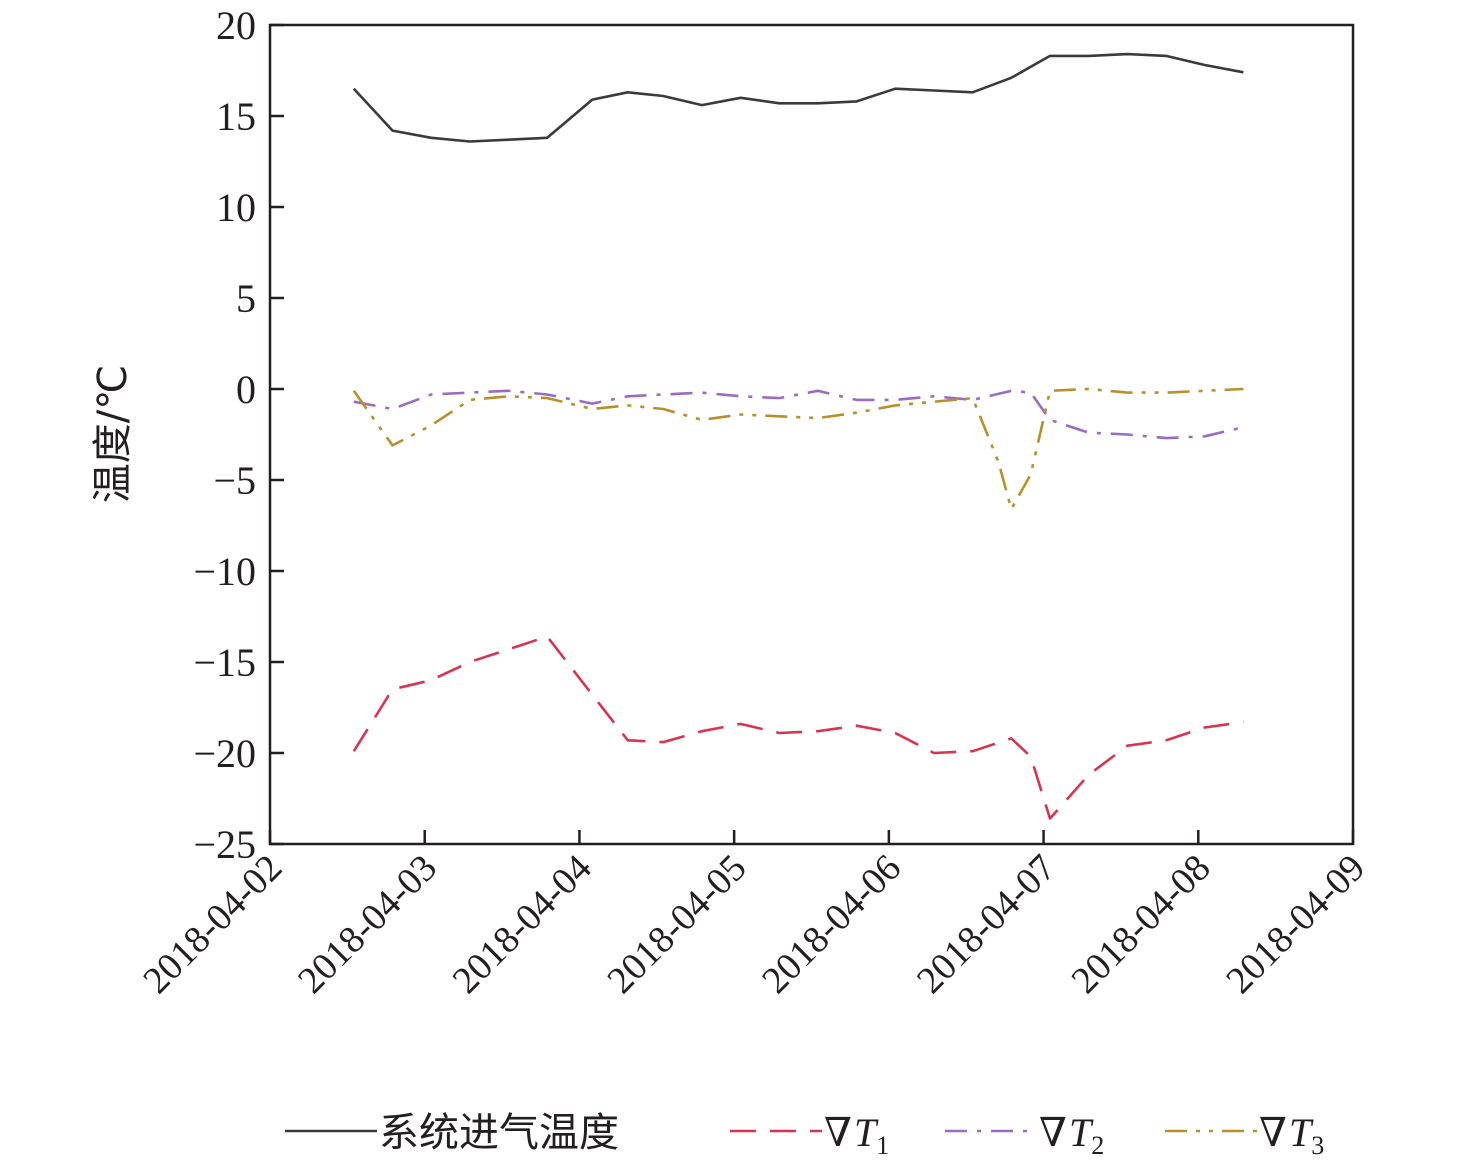  What do you see at coordinates (1024, 1135) in the screenshot?
I see `legend-item-3: ∇T2` at bounding box center [1024, 1135].